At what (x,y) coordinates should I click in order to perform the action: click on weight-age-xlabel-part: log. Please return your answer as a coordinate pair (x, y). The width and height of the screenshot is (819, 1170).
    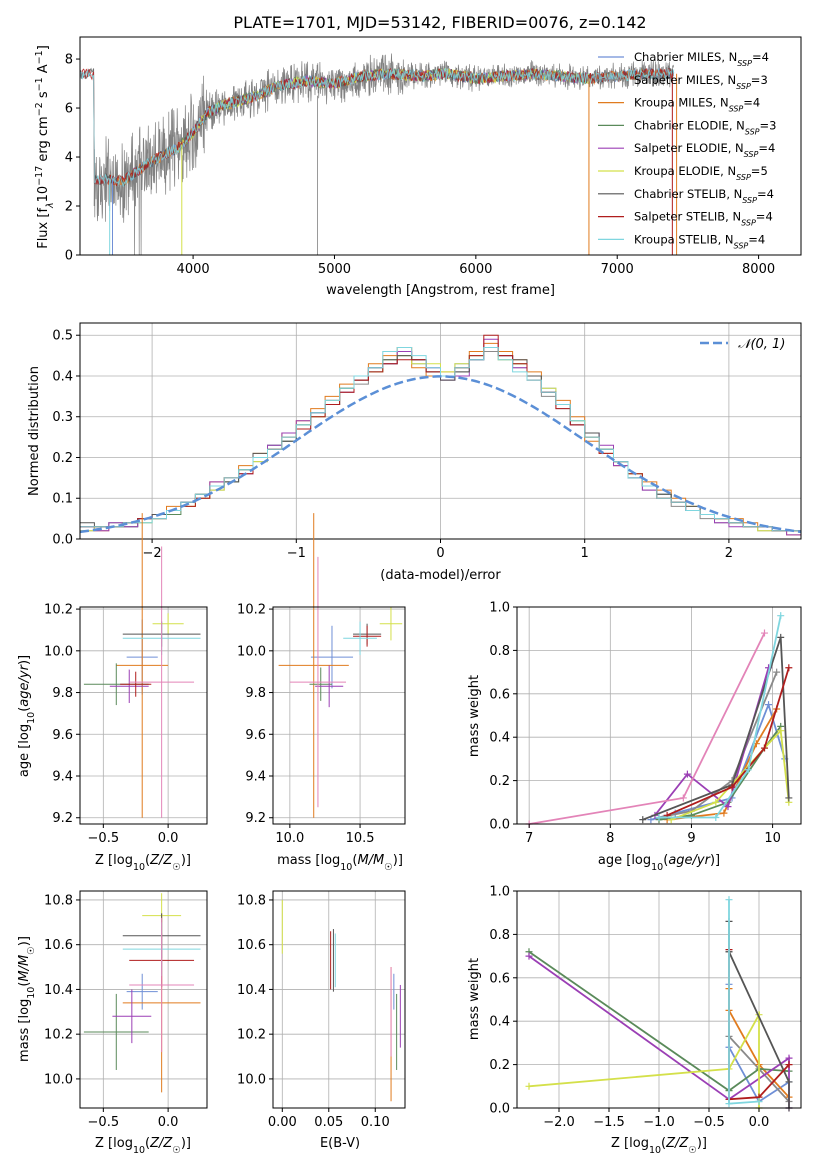
    Looking at the image, I should click on (641, 860).